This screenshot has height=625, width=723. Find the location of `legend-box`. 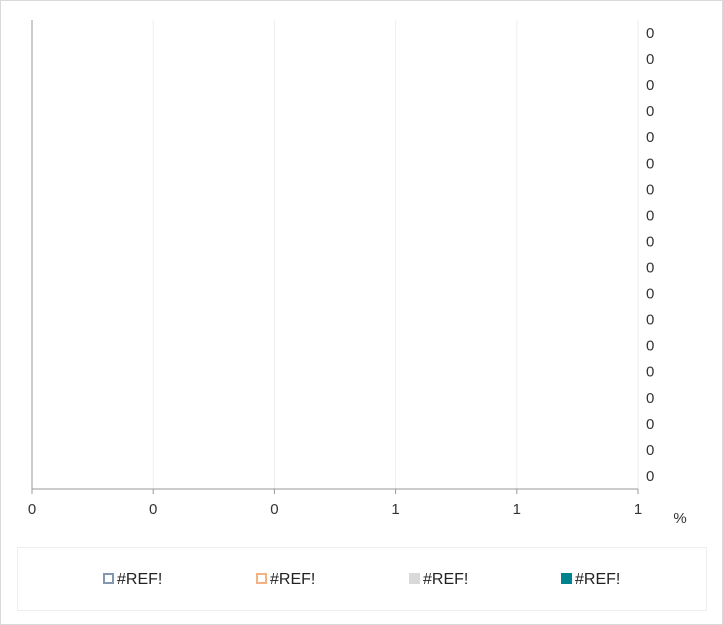

legend-box is located at coordinates (362, 579).